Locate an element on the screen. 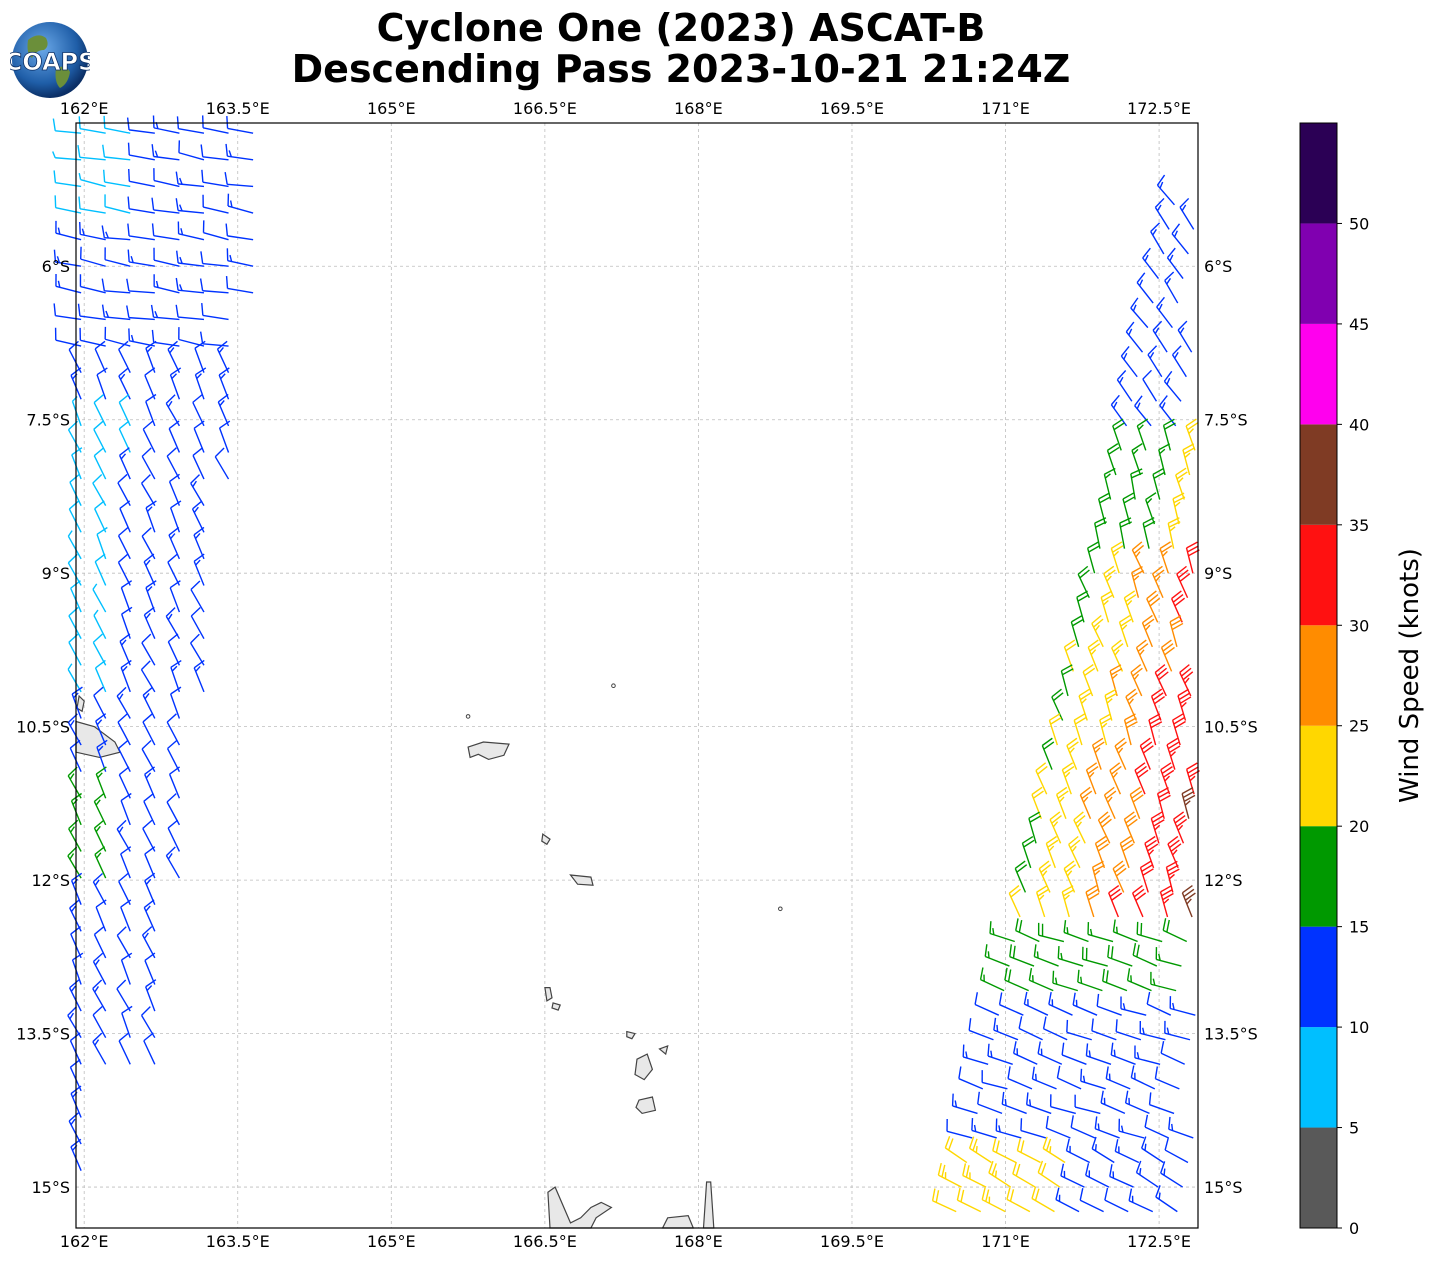  y-ticks-right: 6°S 7.5°S 9°S 10.5°S 12°S 13.5°S 15°S is located at coordinates (1231, 727).